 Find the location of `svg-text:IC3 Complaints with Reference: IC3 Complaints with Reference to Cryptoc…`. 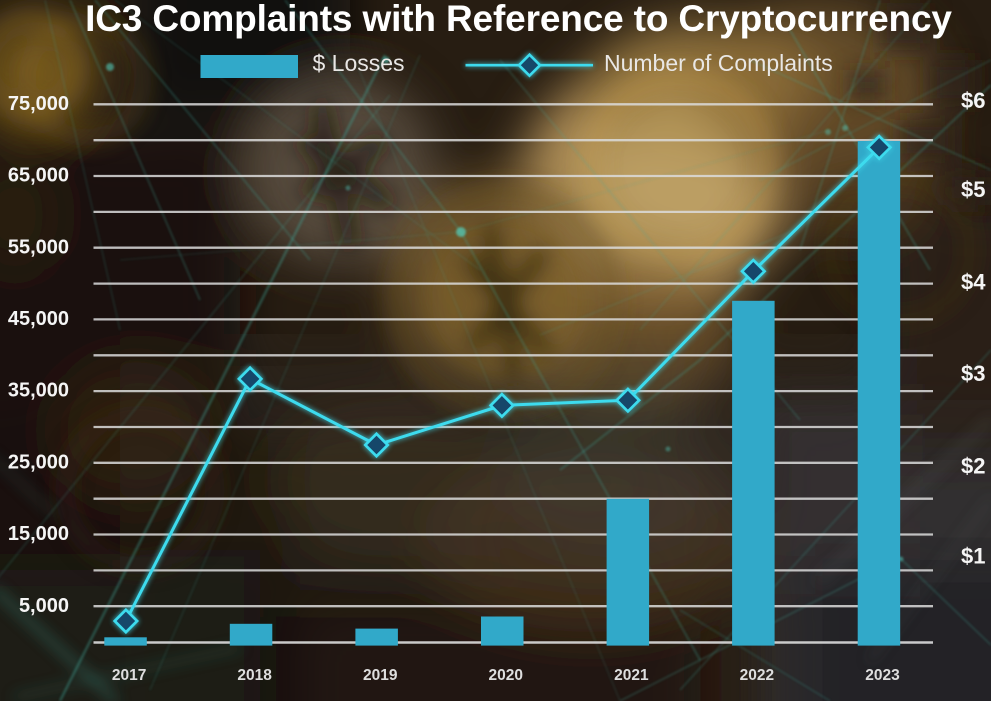

svg-text:IC3 Complaints with Reference: IC3 Complaints with Reference to Cryptoc… is located at coordinates (518, 19).